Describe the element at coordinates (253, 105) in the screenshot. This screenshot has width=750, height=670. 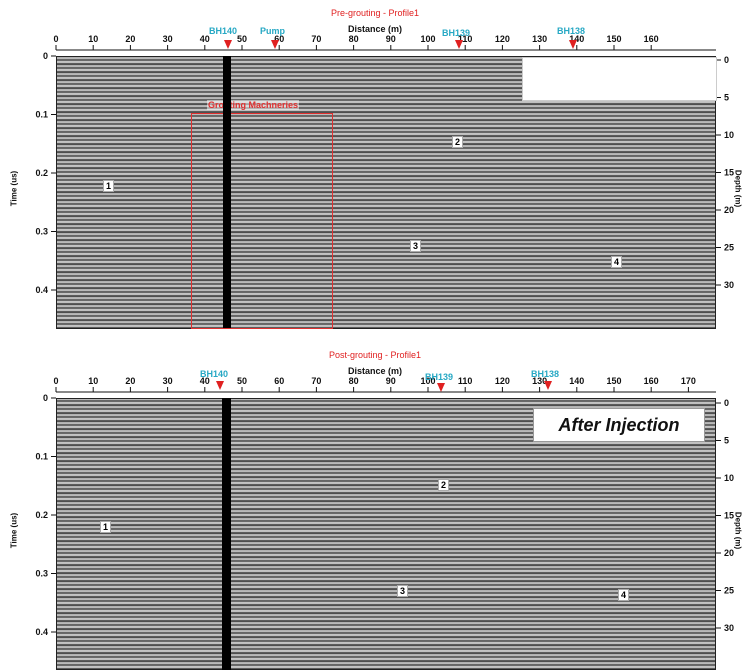
I see `grouting-machinery-label: Grouting Machneries` at that location.